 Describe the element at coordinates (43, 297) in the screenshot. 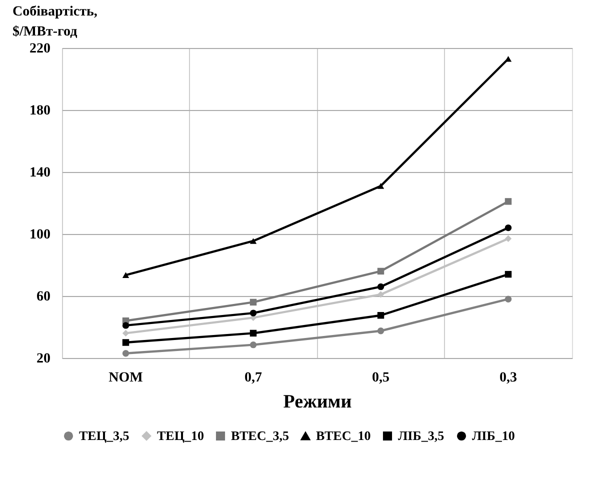

I see `y-tick-label: 60` at that location.